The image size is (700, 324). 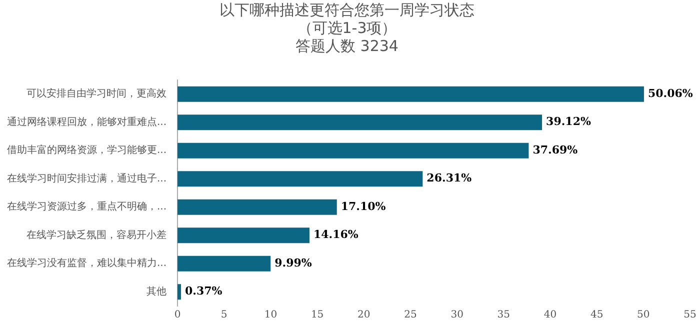 I want to click on x-tick-label: 40, so click(x=550, y=315).